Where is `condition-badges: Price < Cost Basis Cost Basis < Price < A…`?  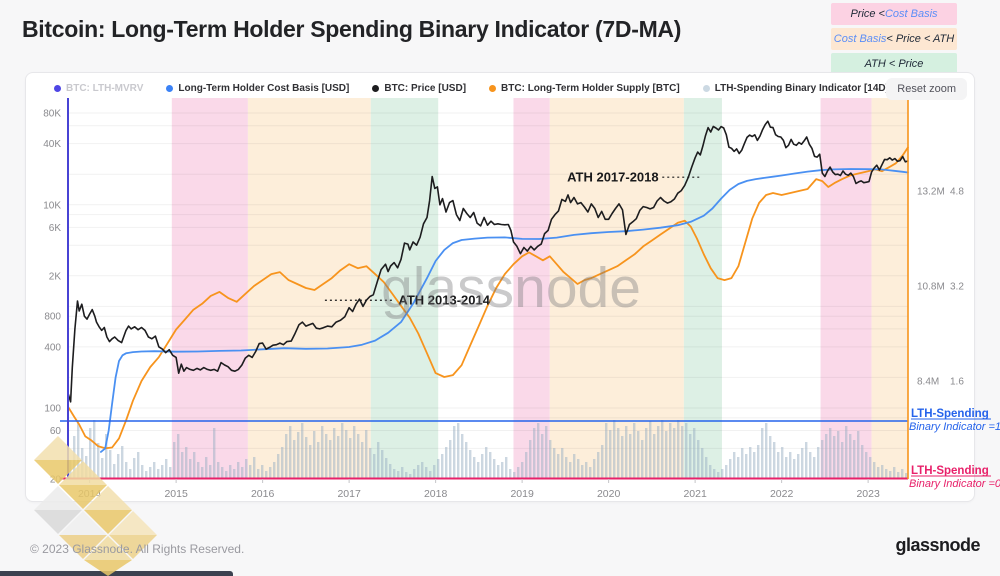 condition-badges: Price < Cost Basis Cost Basis < Price < A… is located at coordinates (894, 40).